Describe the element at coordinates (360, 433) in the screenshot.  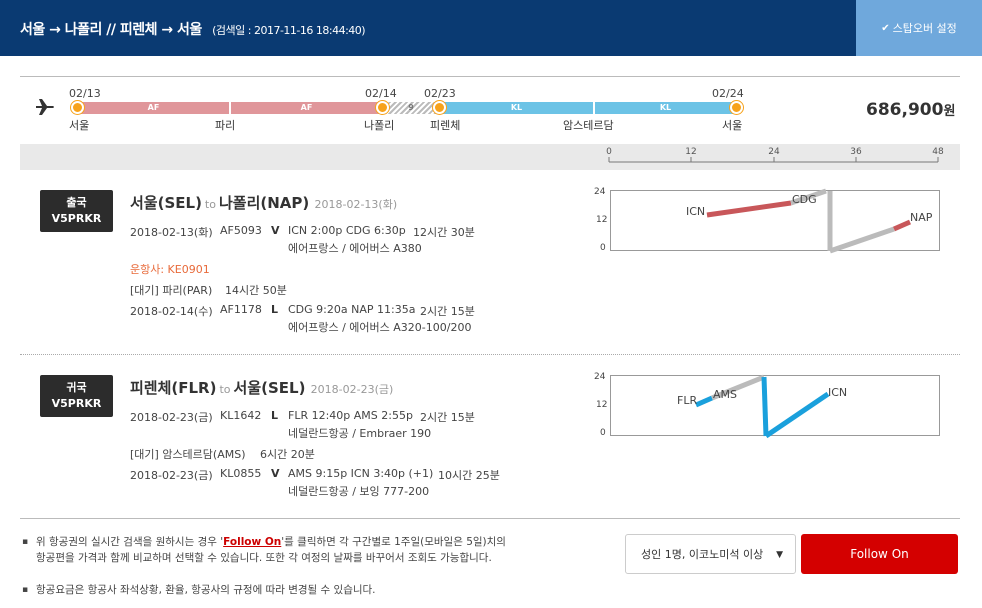
I see `leg-aircraft: 네덜란드항공 / Embraer 190` at that location.